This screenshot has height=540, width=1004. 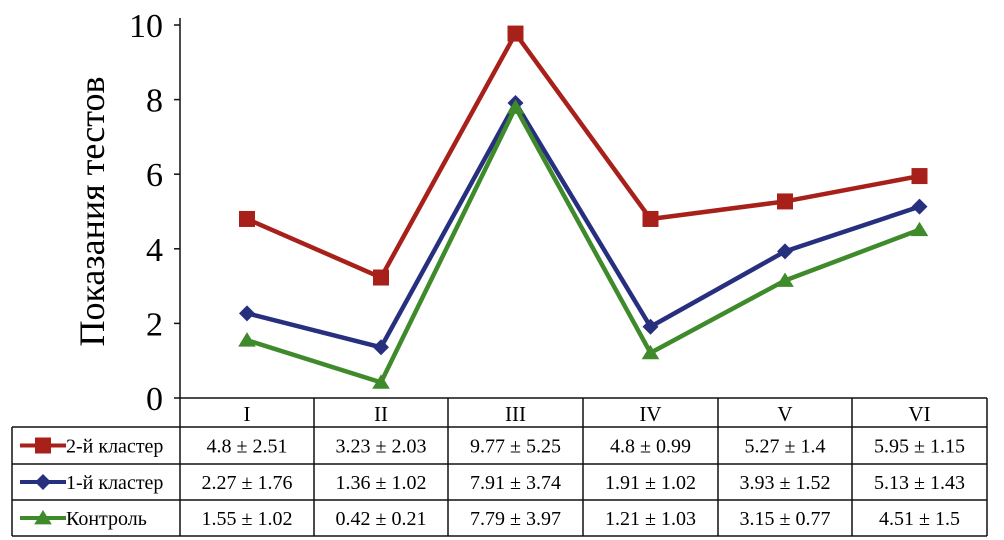 I want to click on table-cell: 1.36 ± 1.02, so click(x=381, y=483).